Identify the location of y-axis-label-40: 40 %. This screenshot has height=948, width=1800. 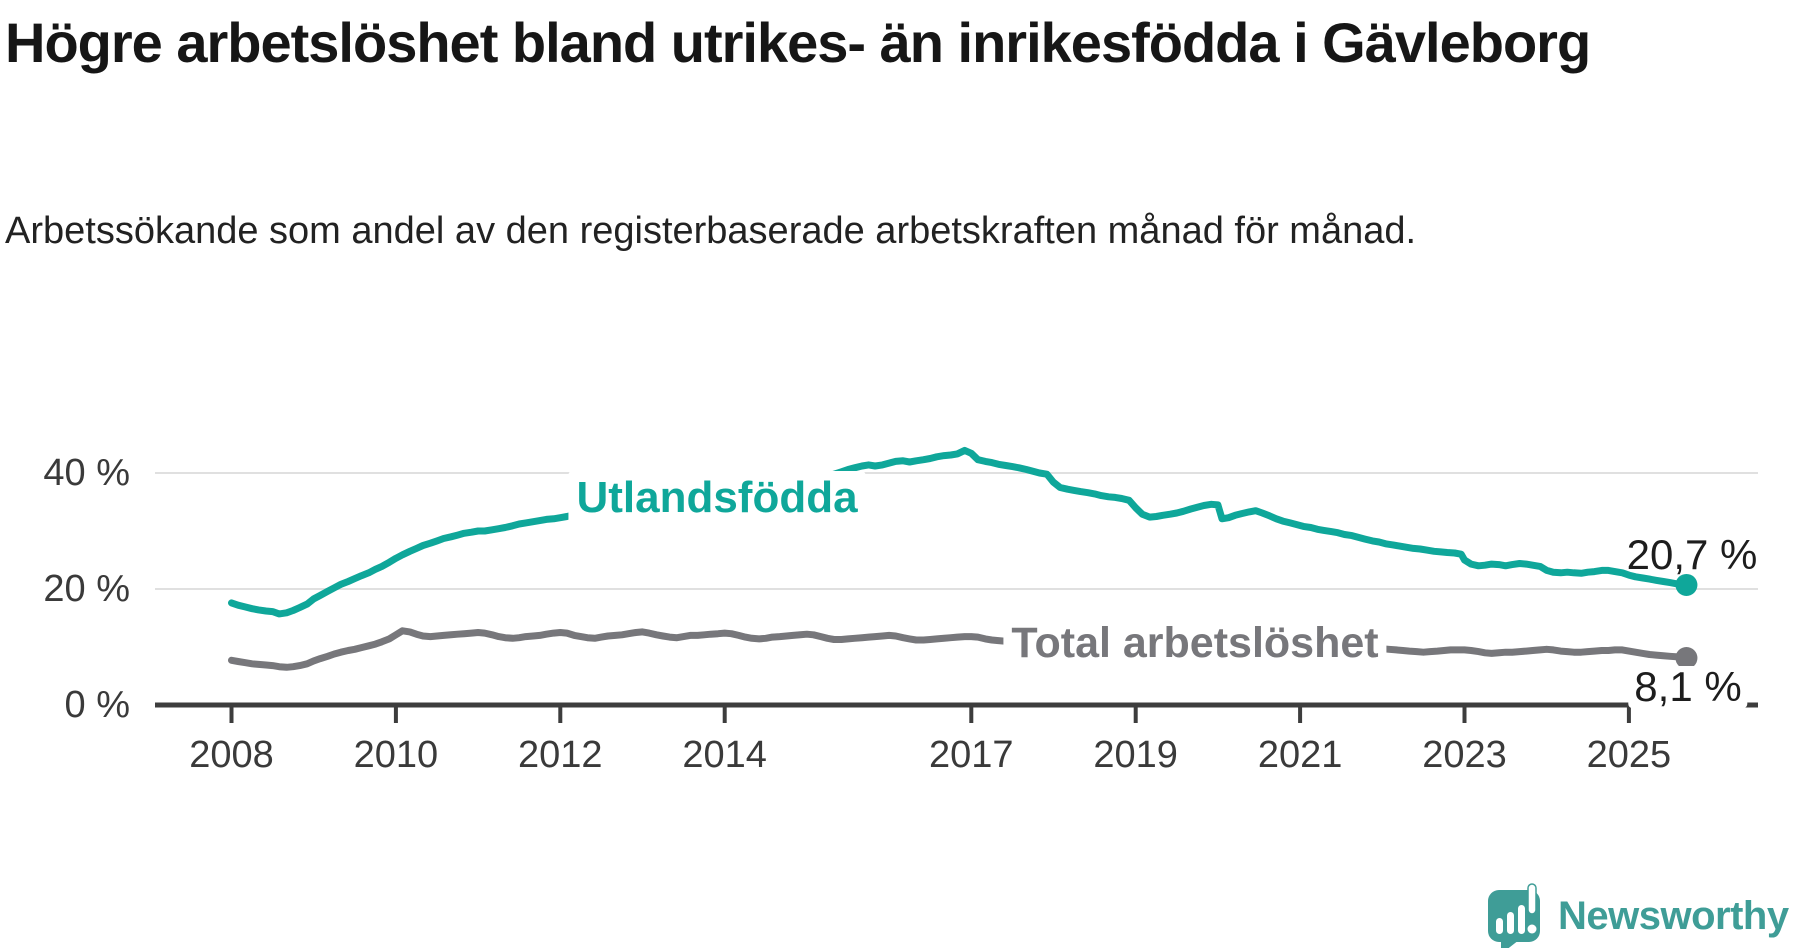
(86, 473).